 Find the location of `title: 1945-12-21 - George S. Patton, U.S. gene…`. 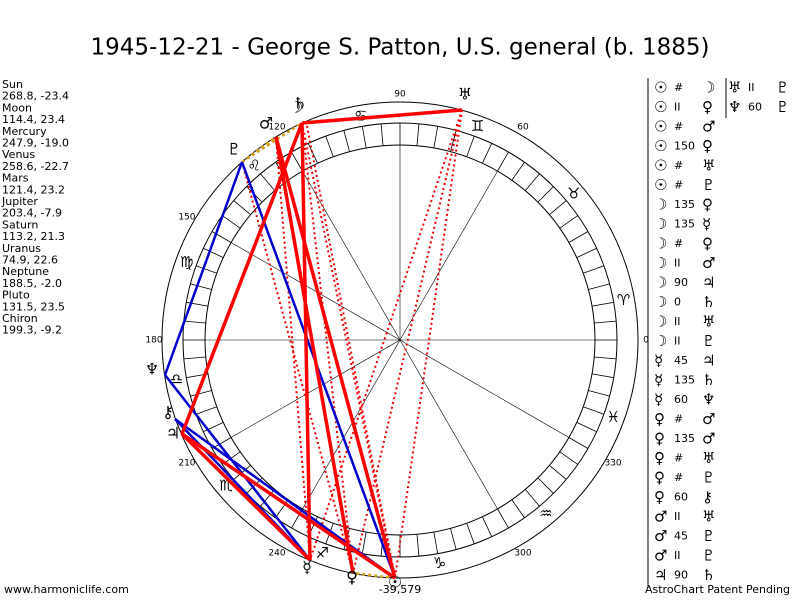

title: 1945-12-21 - George S. Patton, U.S. gene… is located at coordinates (399, 48).